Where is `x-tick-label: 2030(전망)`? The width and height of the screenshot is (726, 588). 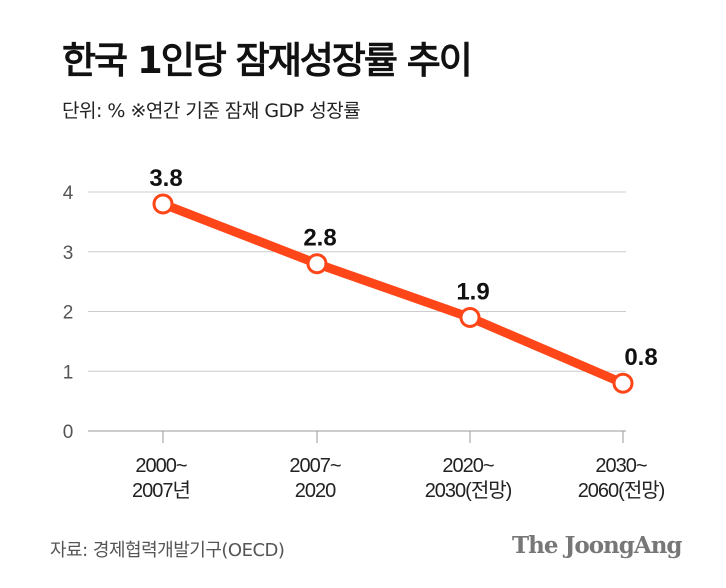
x-tick-label: 2030(전망) is located at coordinates (468, 490).